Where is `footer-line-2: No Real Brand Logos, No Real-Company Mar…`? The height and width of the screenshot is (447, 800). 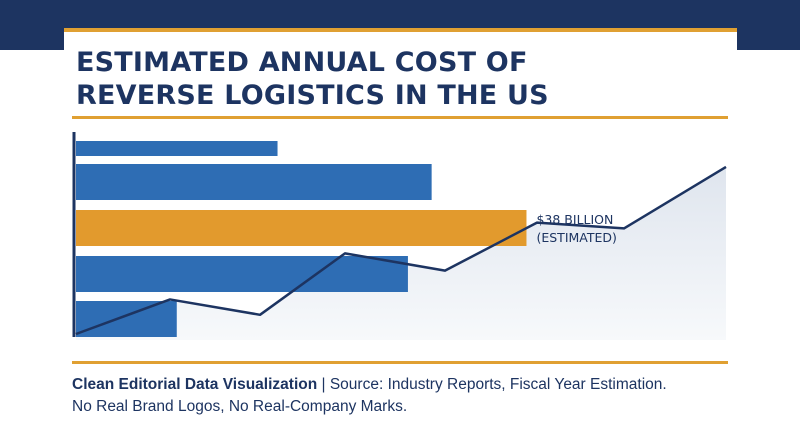 footer-line-2: No Real Brand Logos, No Real-Company Mar… is located at coordinates (240, 406).